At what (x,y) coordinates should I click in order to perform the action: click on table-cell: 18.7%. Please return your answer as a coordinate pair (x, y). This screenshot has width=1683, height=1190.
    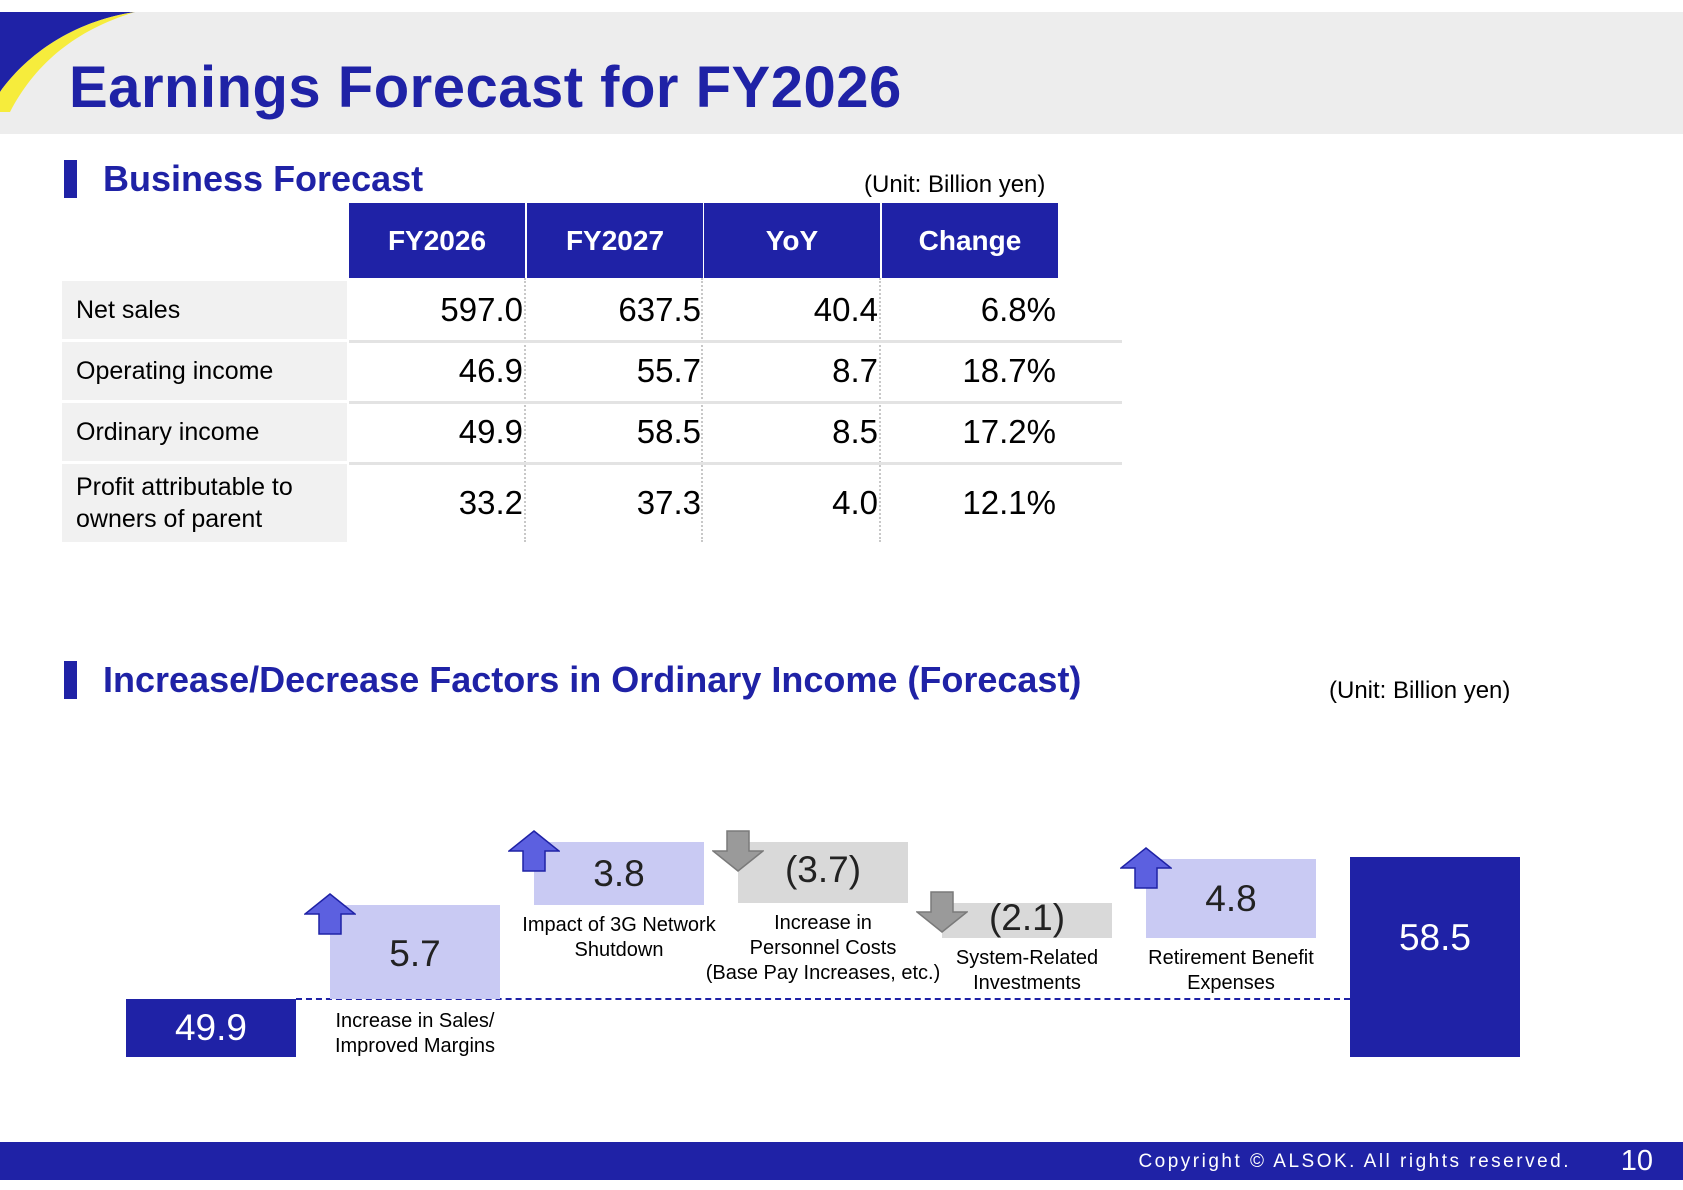
    Looking at the image, I should click on (1009, 370).